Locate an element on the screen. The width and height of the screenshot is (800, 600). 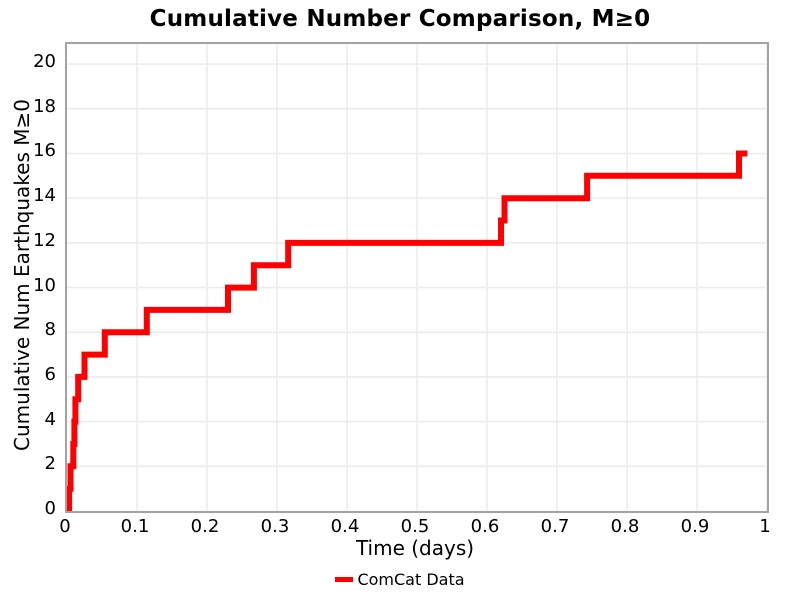
x-axis-title: Time (days) is located at coordinates (415, 548).